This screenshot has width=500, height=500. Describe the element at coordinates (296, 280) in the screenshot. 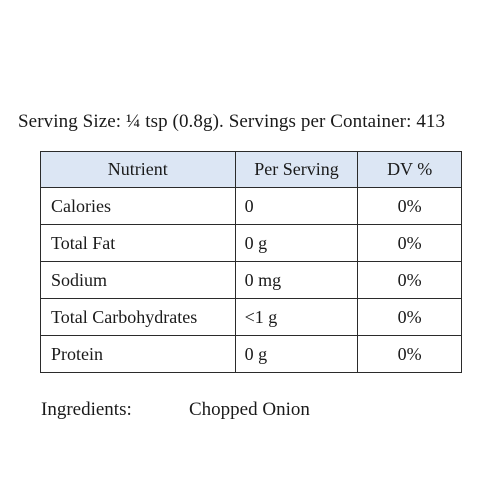

I see `per-serving-value: 0 mg` at that location.